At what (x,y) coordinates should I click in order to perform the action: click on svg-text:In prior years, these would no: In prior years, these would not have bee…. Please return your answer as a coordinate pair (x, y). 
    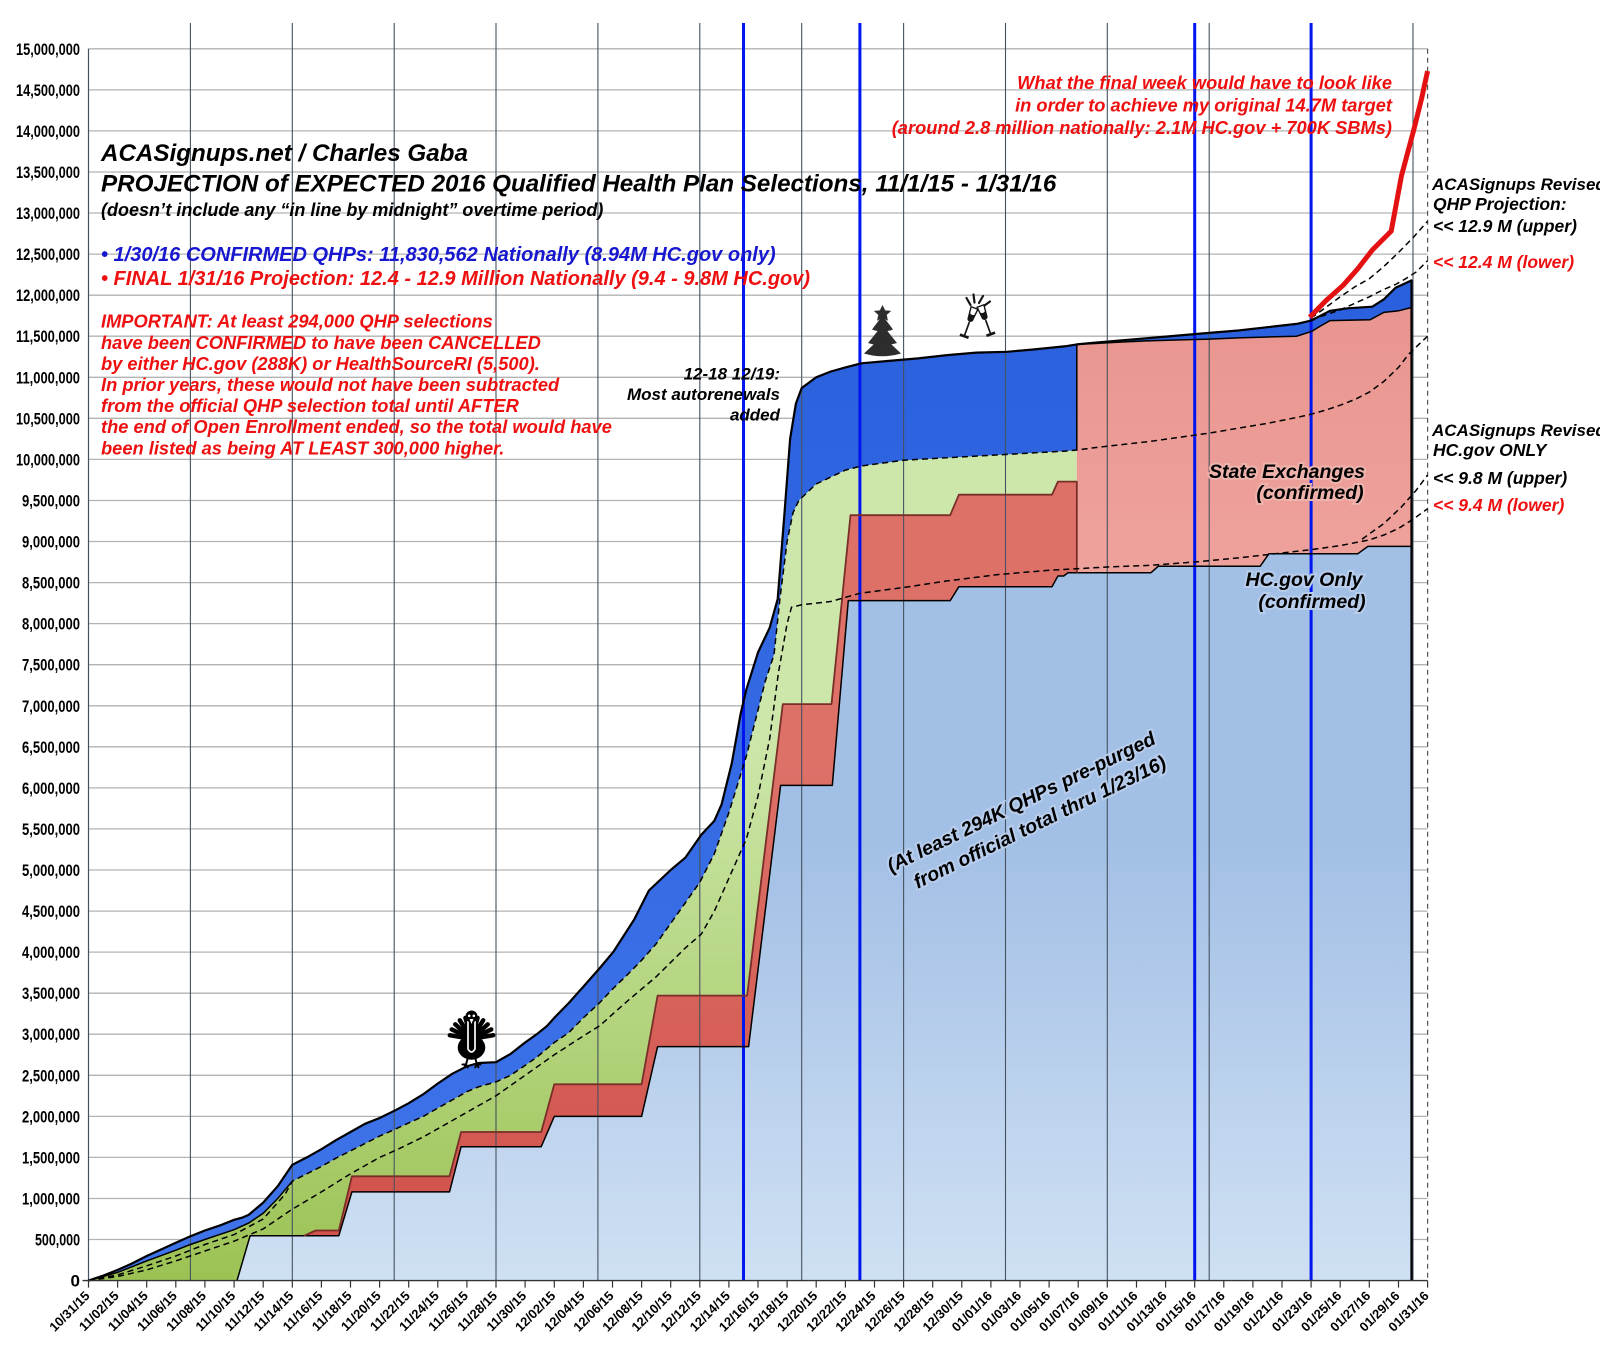
    Looking at the image, I should click on (330, 384).